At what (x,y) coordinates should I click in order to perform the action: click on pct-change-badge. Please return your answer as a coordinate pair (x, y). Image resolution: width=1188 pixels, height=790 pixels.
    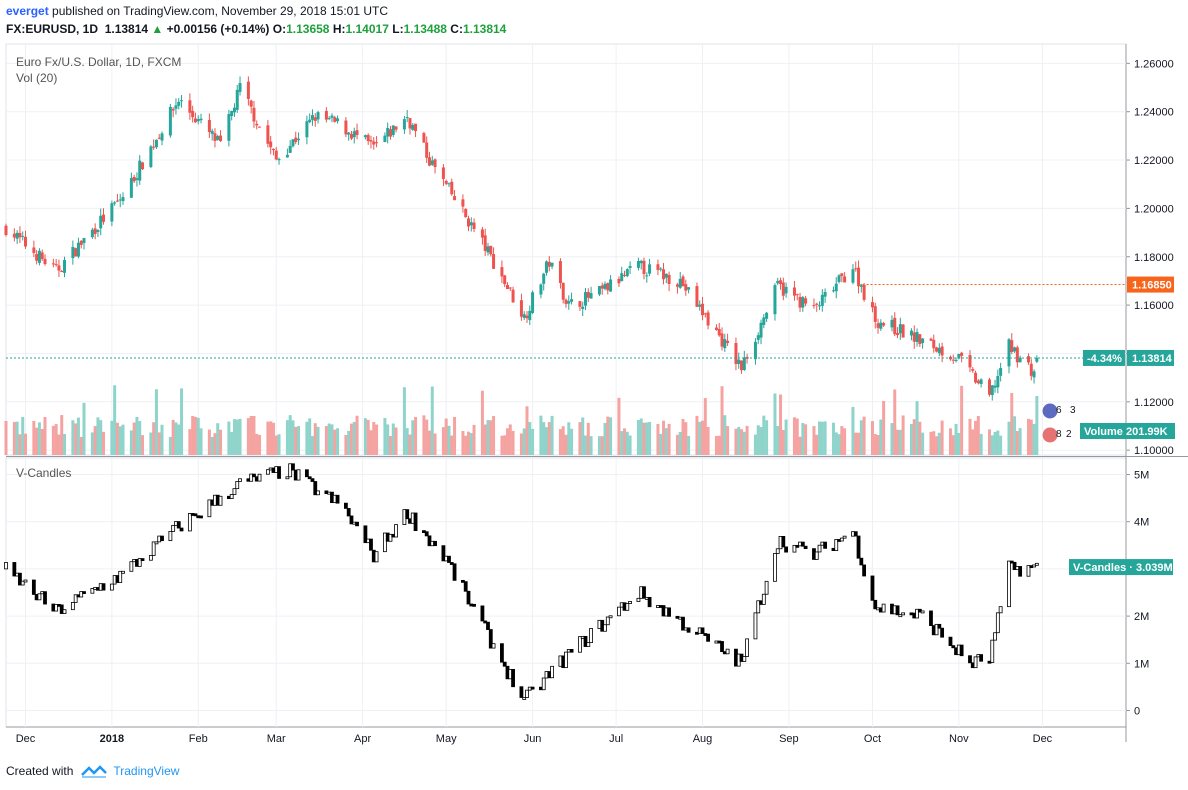
    Looking at the image, I should click on (1104, 357).